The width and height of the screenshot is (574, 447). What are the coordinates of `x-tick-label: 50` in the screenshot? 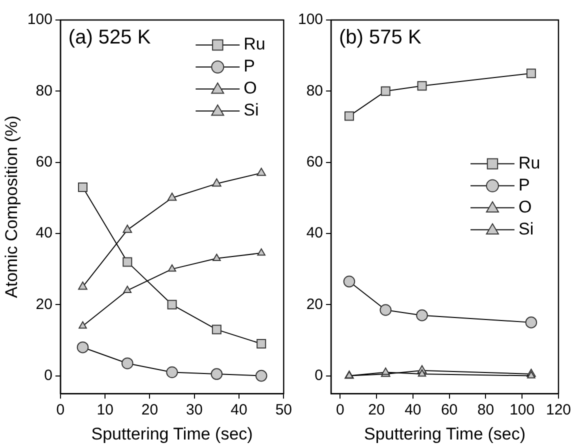 It's located at (283, 410).